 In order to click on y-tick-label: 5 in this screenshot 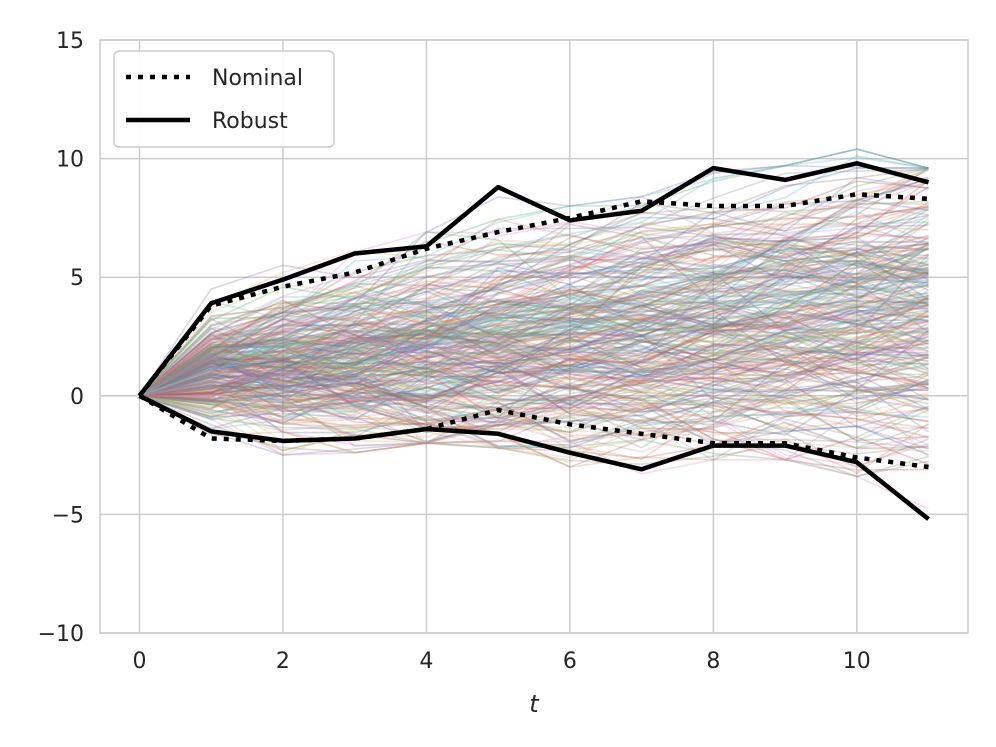, I will do `click(77, 278)`.